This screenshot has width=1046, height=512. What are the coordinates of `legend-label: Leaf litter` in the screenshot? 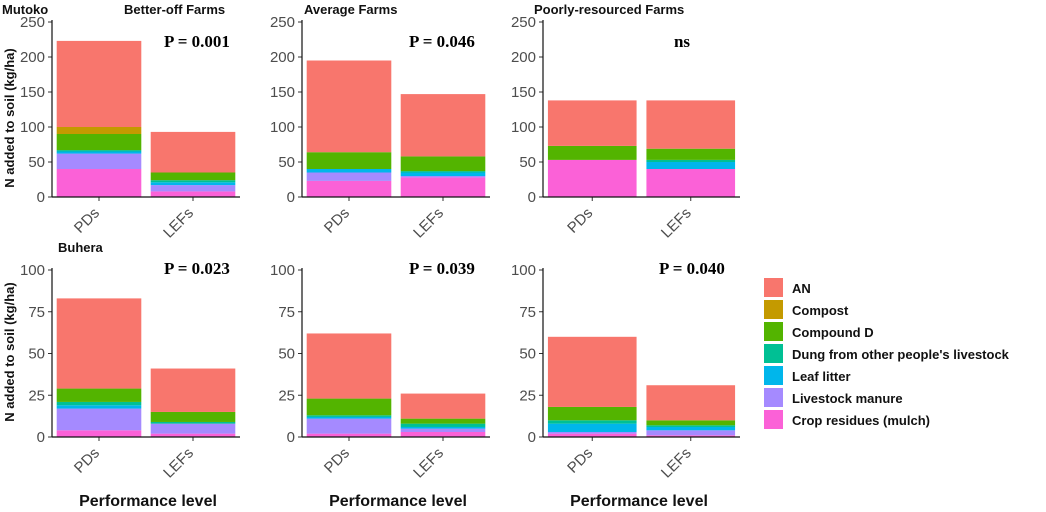 It's located at (821, 376).